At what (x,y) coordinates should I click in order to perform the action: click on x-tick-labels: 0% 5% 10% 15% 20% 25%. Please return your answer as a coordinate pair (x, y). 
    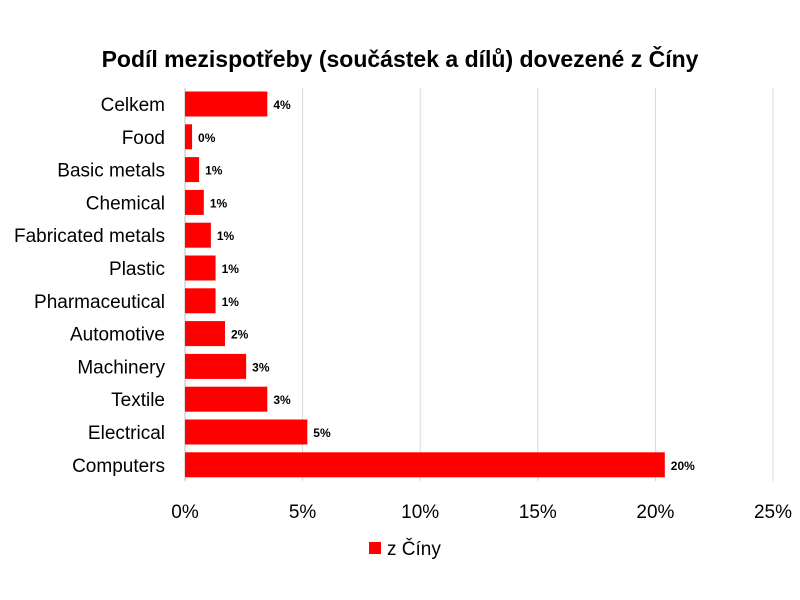
    Looking at the image, I should click on (481, 512).